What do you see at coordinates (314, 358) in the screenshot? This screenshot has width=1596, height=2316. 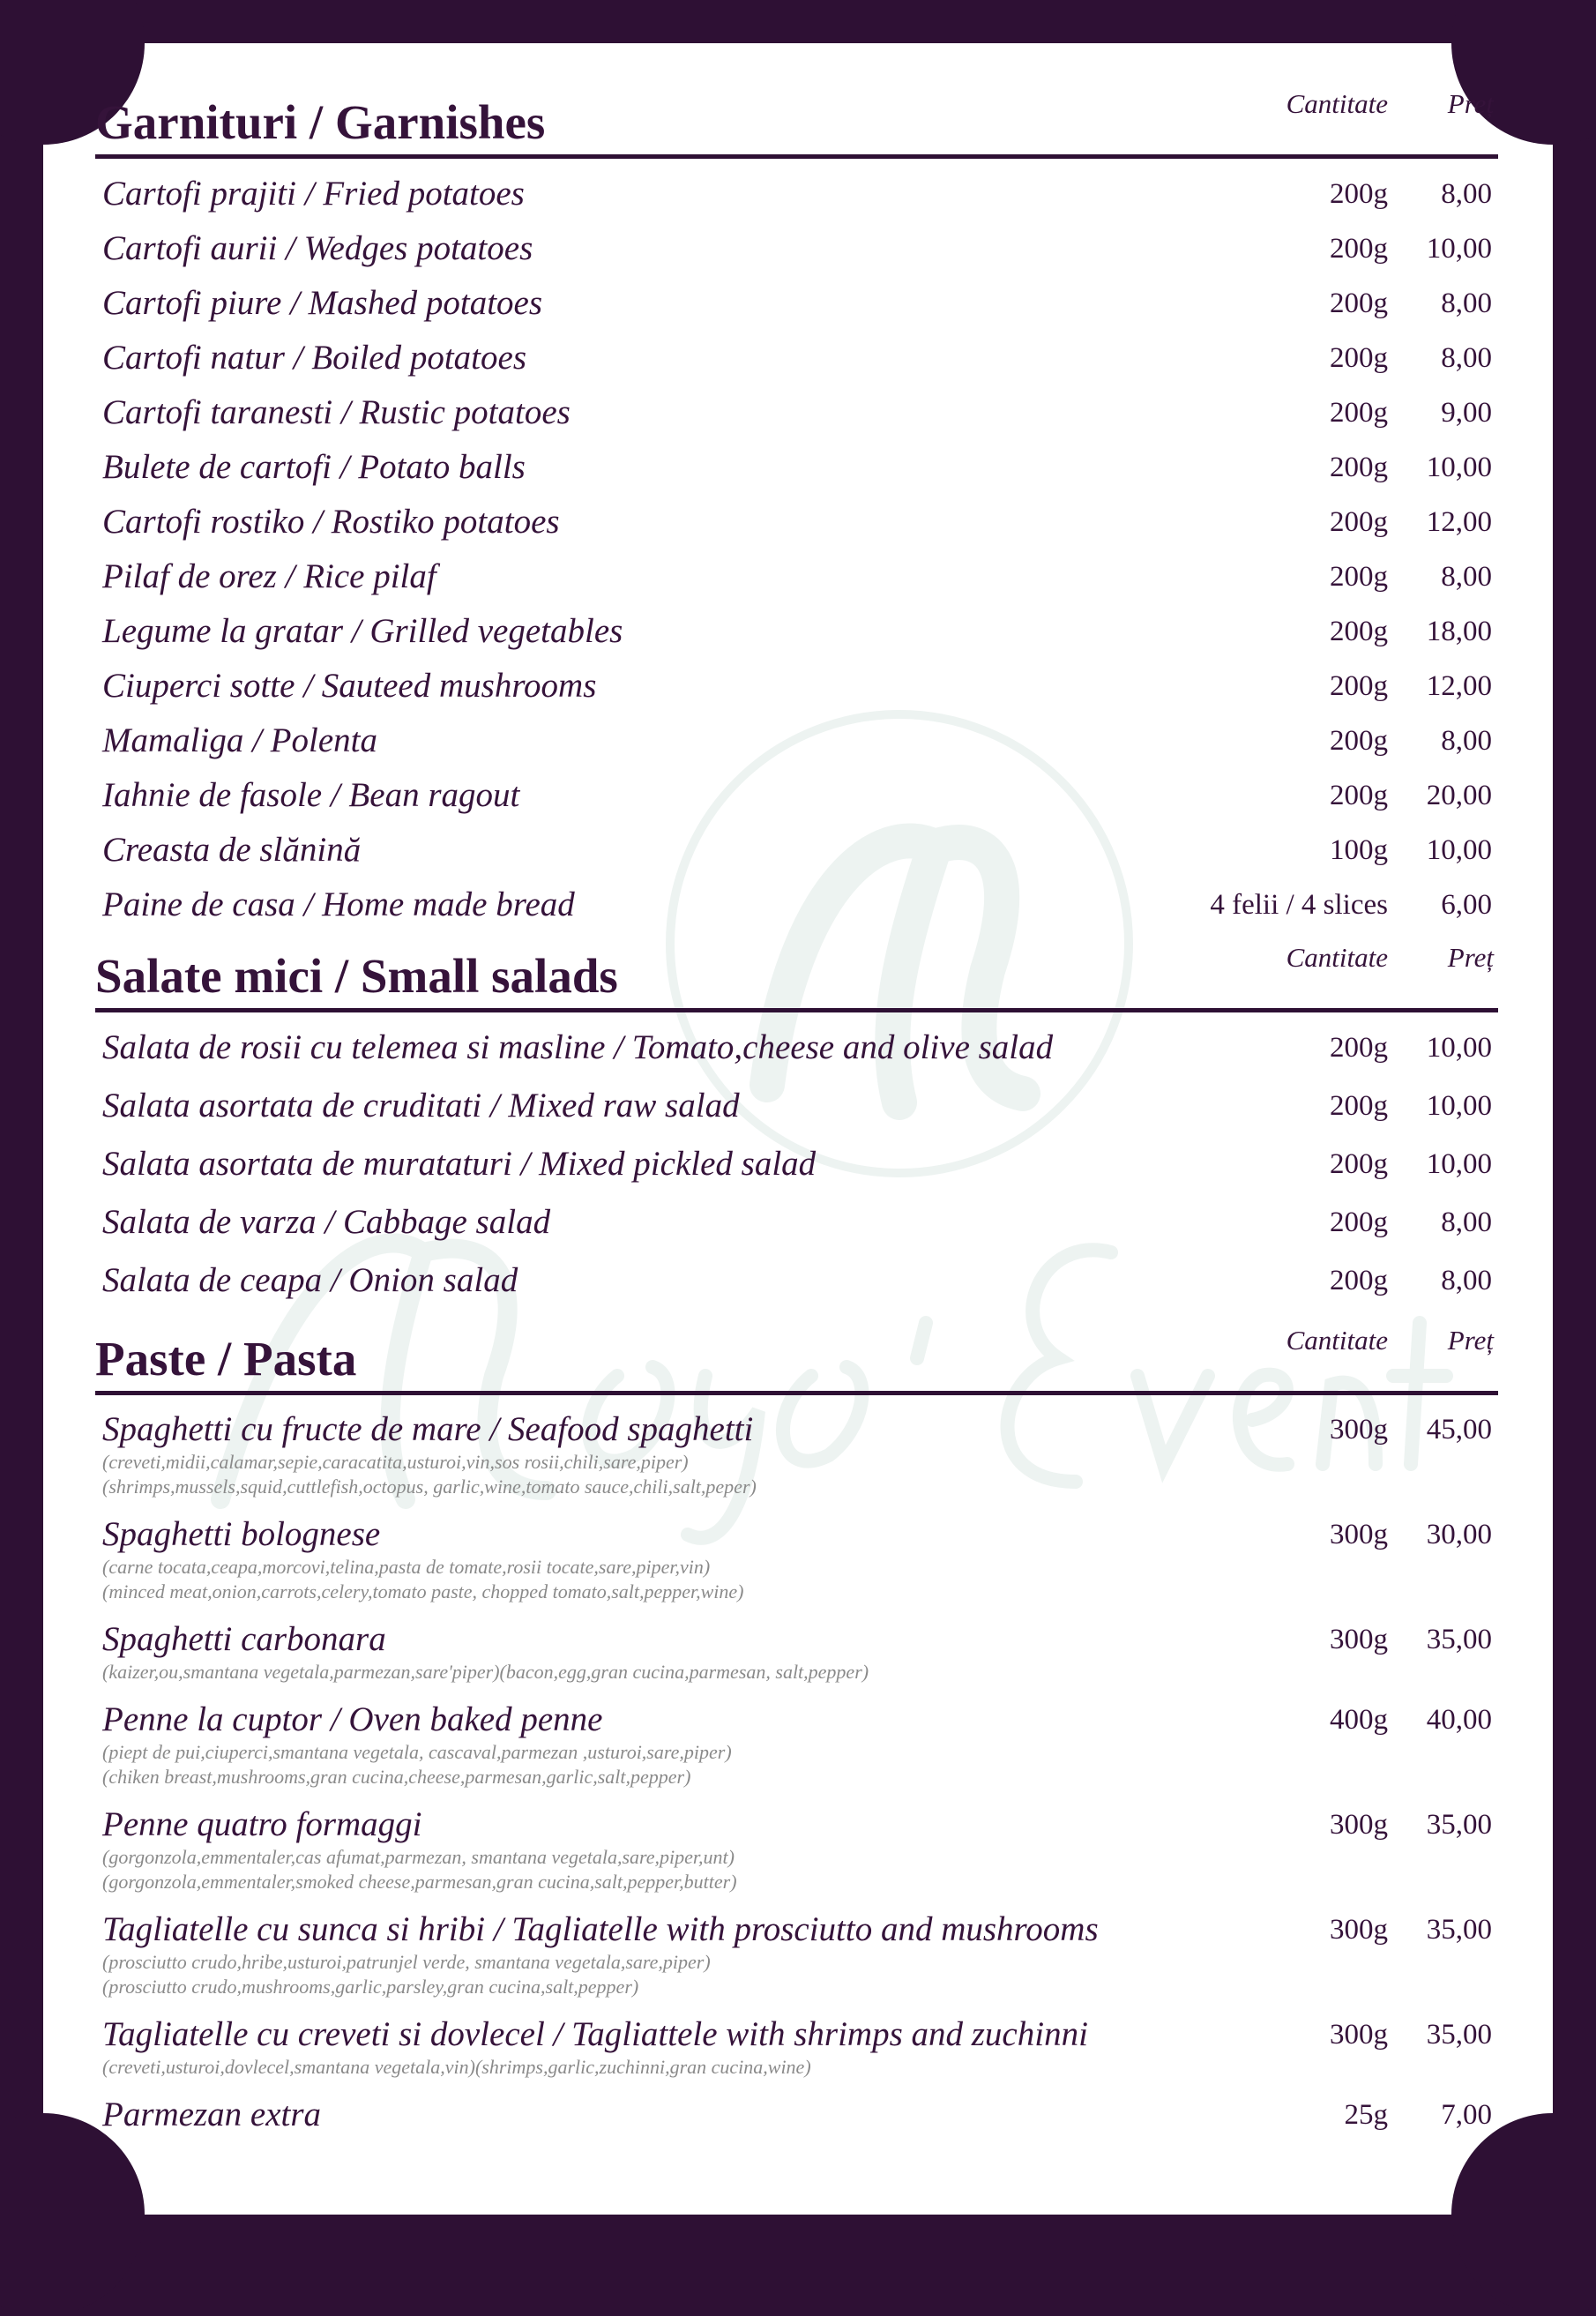 I see `item-name: Cartofi natur / Boiled potatoes` at bounding box center [314, 358].